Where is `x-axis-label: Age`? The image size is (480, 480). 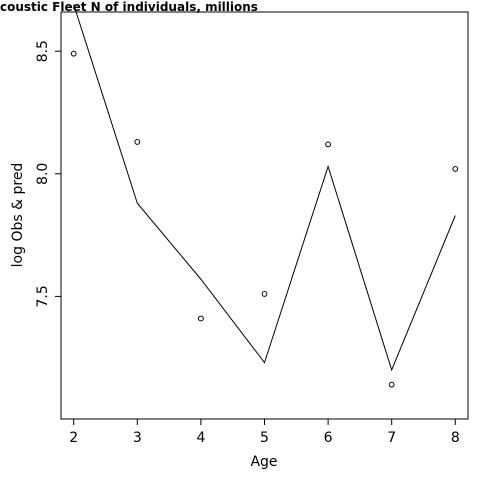
x-axis-label: Age is located at coordinates (263, 462).